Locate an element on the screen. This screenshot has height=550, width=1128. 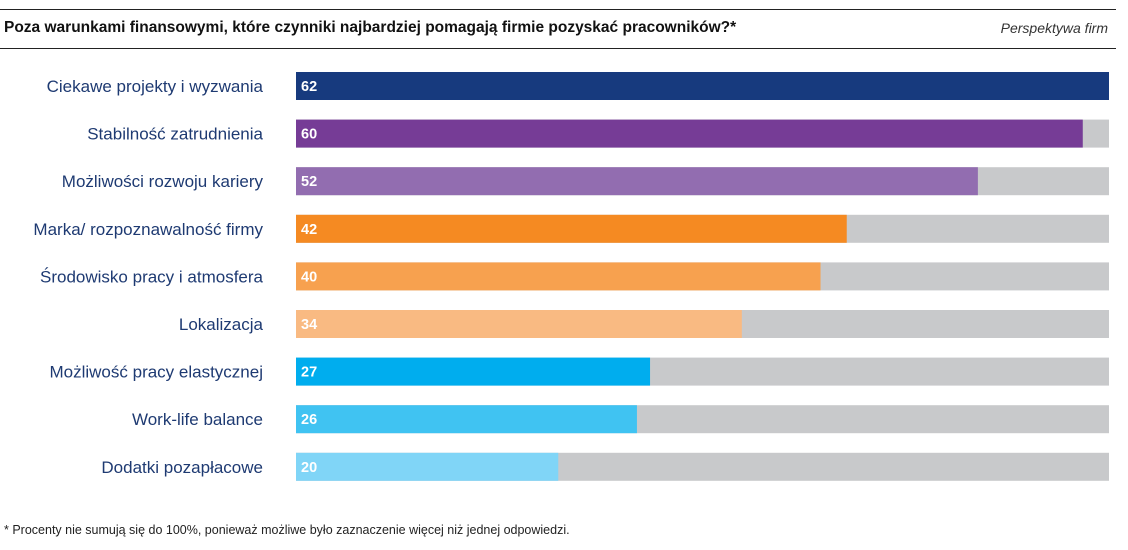
category-label: Marka/ rozpoznawalność firmy is located at coordinates (148, 229).